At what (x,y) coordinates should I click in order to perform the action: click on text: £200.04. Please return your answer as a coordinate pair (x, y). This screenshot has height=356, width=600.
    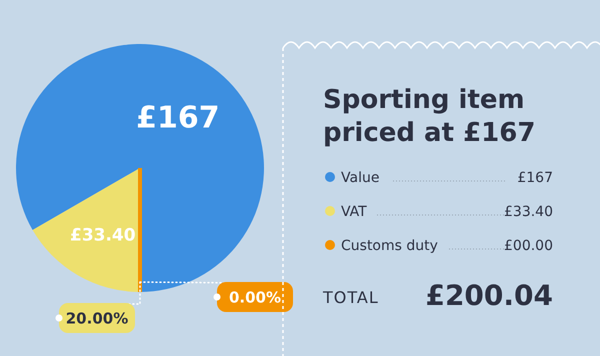
    Looking at the image, I should click on (489, 295).